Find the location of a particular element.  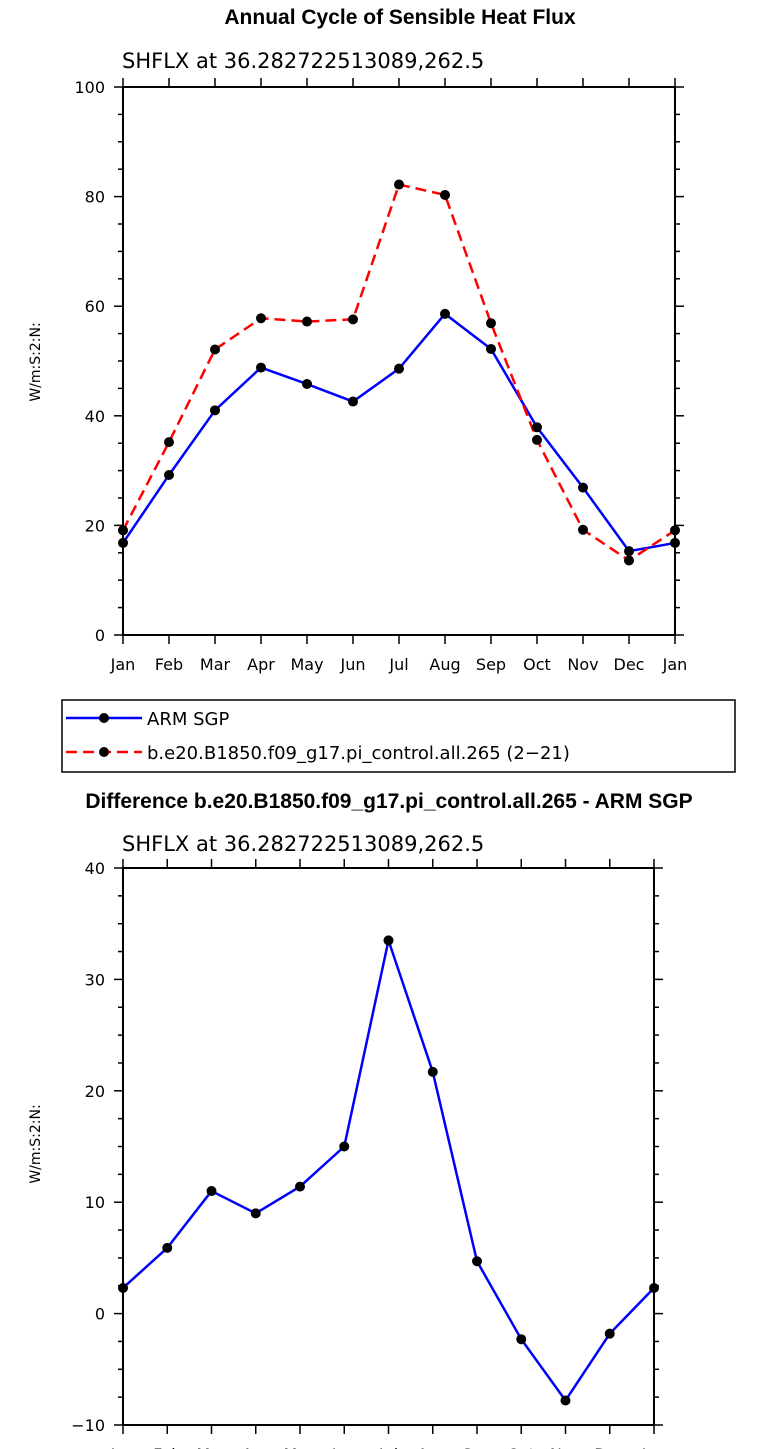

chart2-ytick-label: −10 is located at coordinates (88, 1425).